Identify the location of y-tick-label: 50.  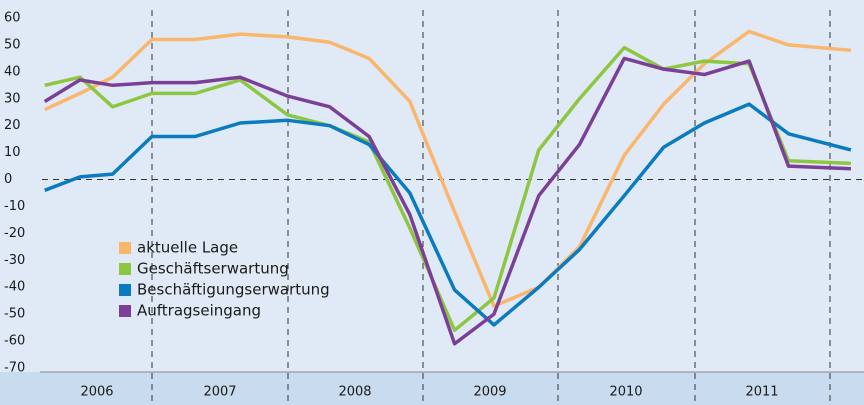
(12, 44).